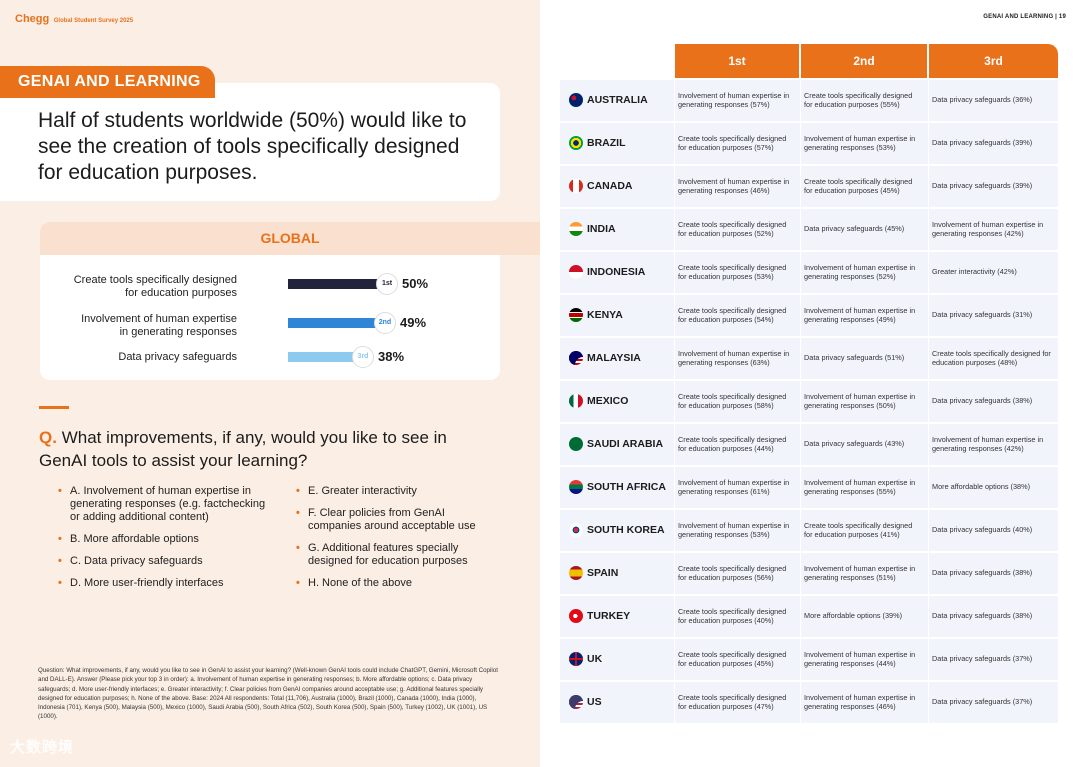  I want to click on country-name: AUSTRALIA, so click(617, 100).